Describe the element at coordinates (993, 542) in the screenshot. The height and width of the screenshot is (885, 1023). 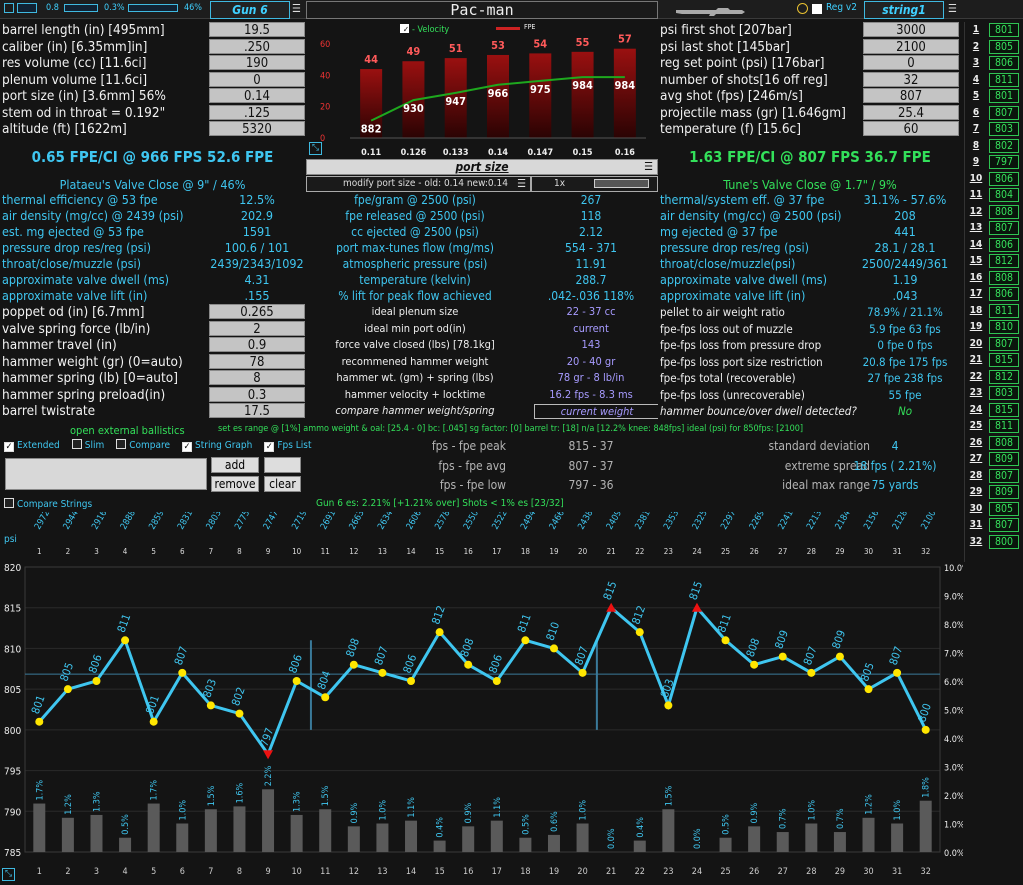
I see `shot-list-item: 32 800` at that location.